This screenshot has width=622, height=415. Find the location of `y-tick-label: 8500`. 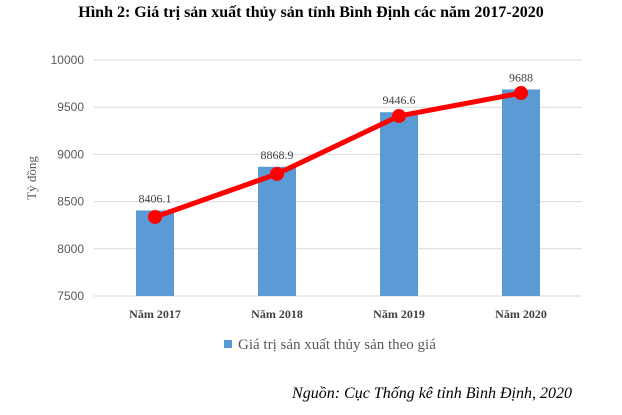

y-tick-label: 8500 is located at coordinates (70, 202).